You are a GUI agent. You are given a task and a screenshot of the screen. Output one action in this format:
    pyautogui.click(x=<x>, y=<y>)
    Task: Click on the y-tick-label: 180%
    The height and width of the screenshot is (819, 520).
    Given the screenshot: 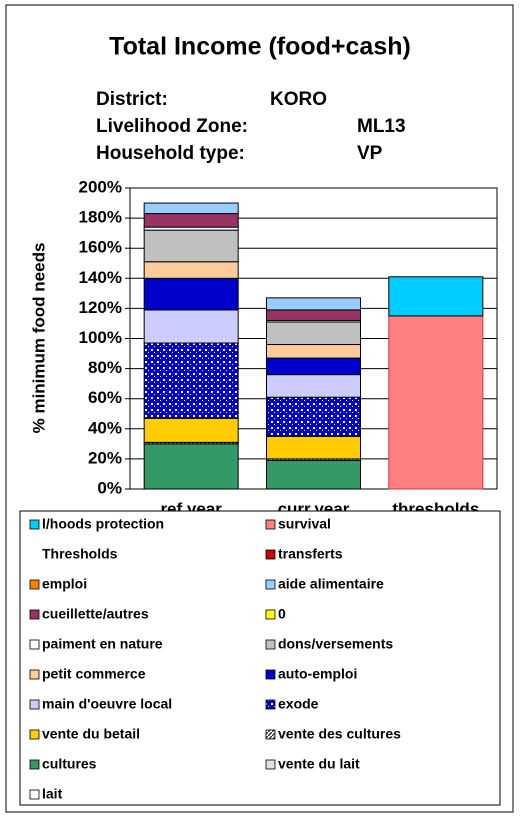 What is the action you would take?
    pyautogui.click(x=100, y=217)
    